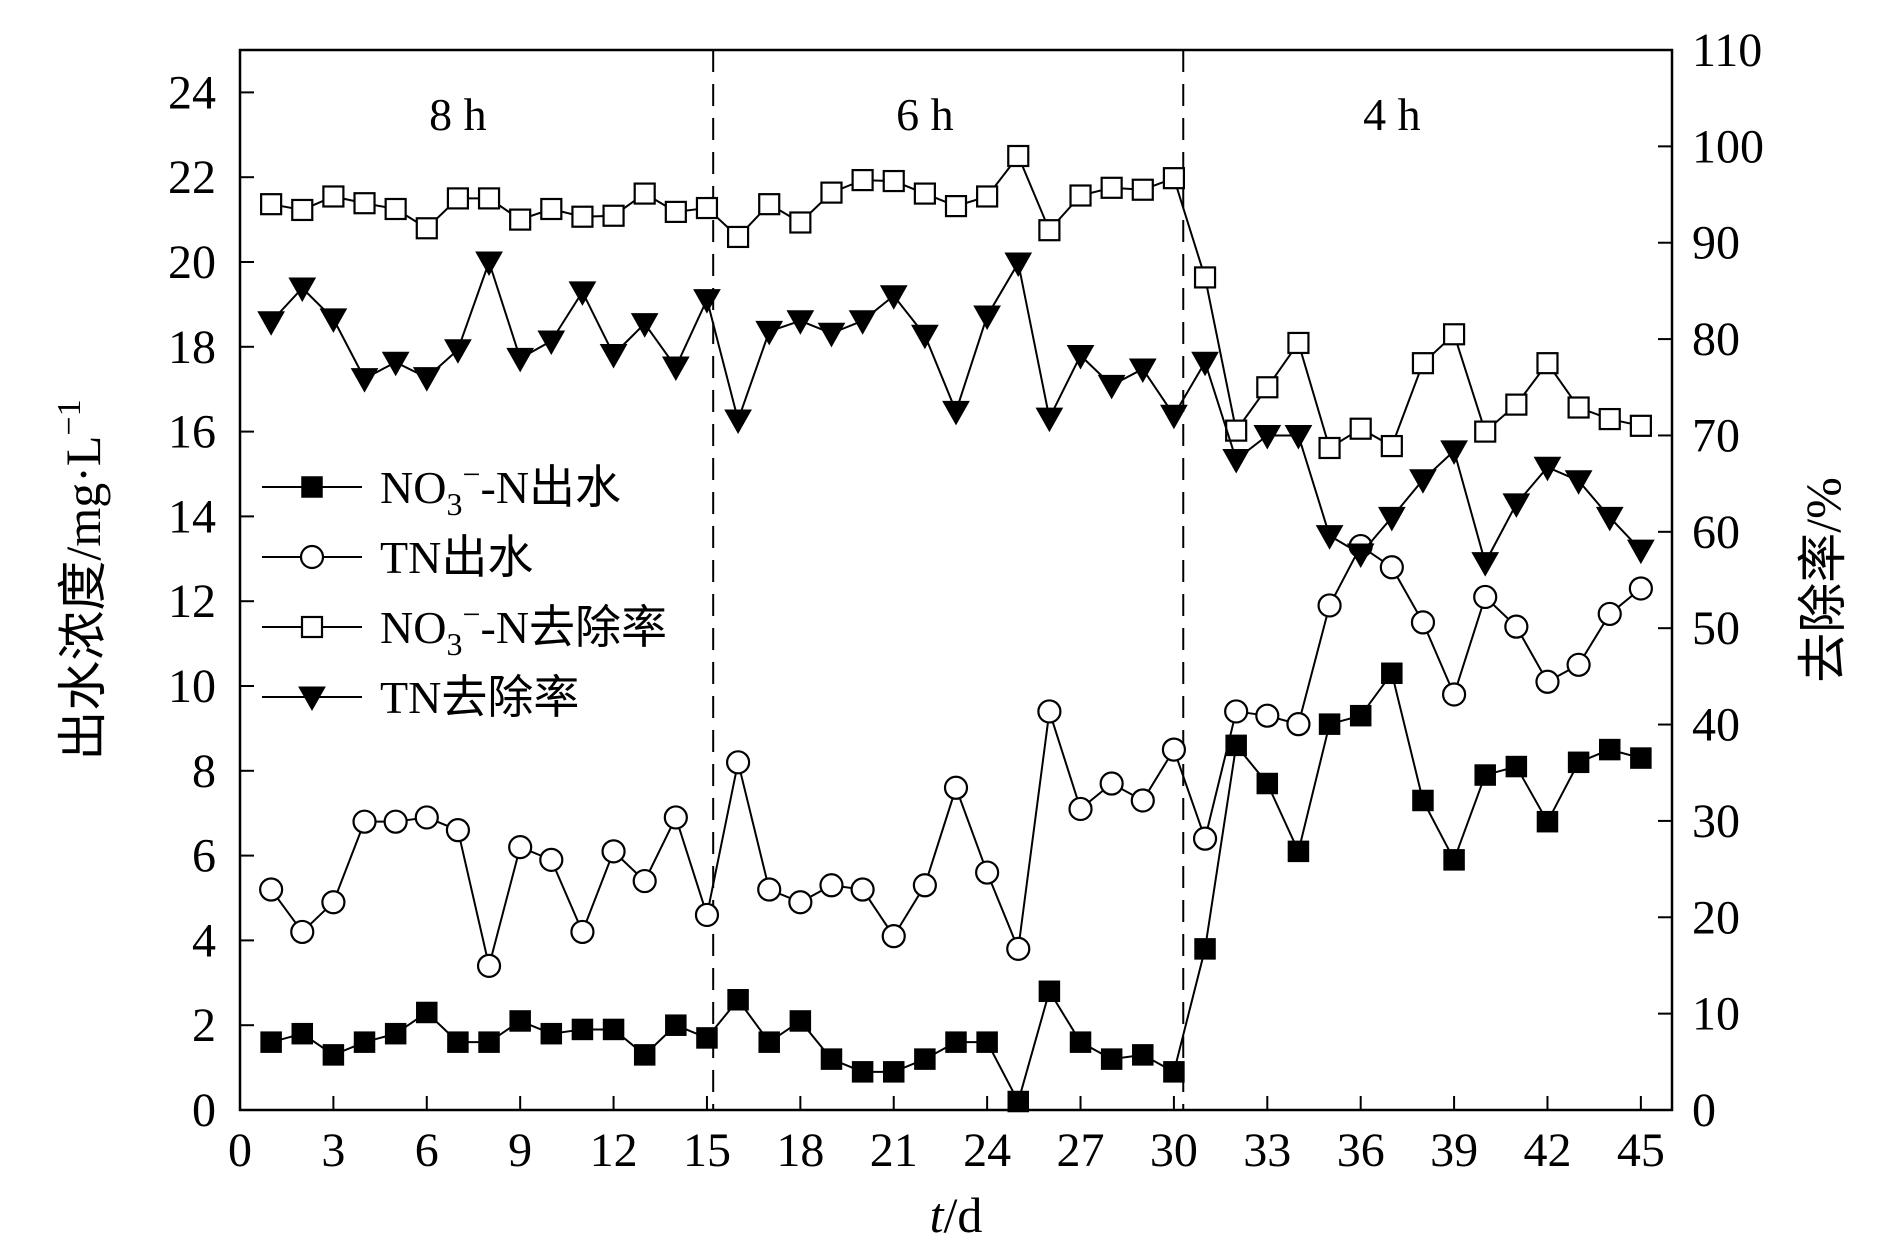  I want to click on x-tick-label: 36, so click(1361, 1150).